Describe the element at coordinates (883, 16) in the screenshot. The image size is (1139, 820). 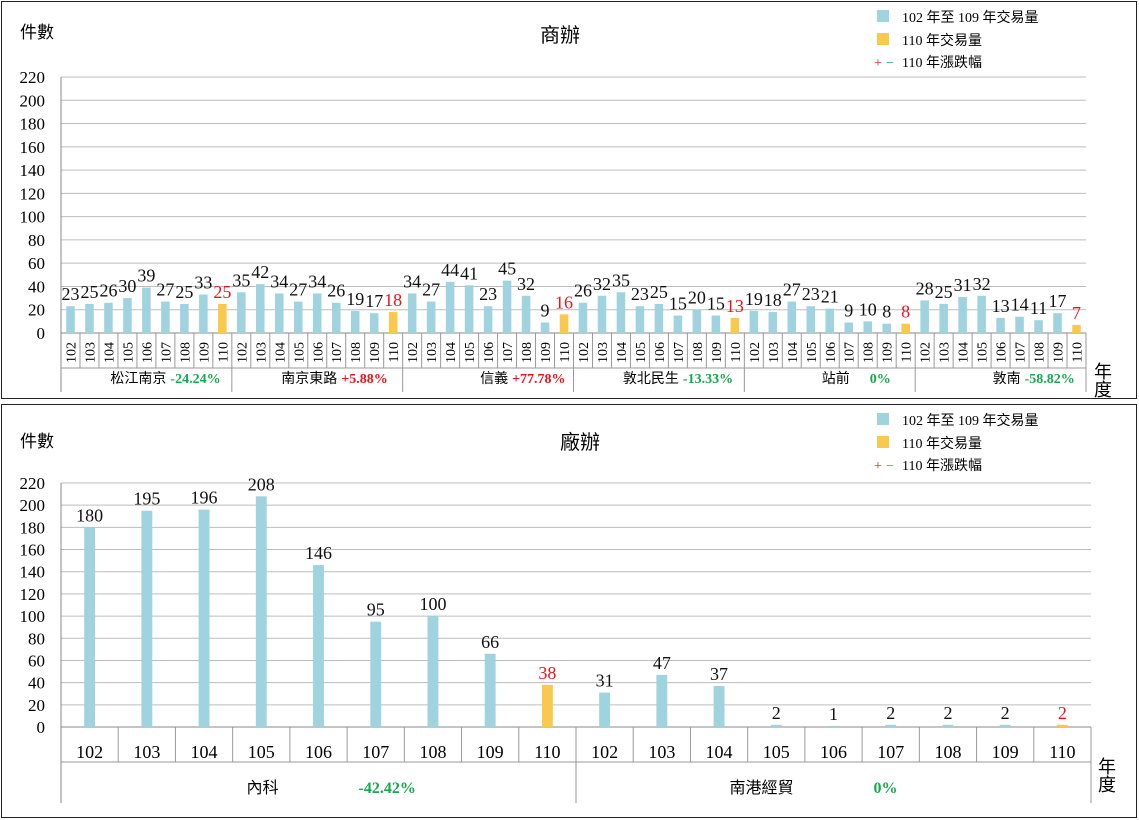
I see `legend-swatch-base` at that location.